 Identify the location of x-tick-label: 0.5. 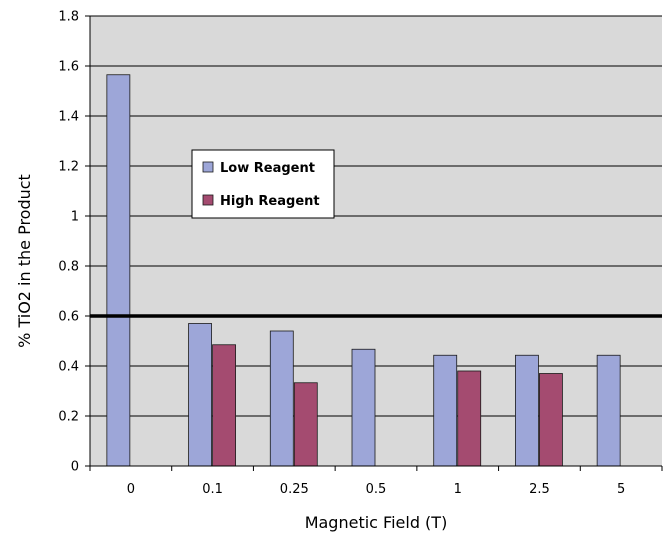
(376, 489).